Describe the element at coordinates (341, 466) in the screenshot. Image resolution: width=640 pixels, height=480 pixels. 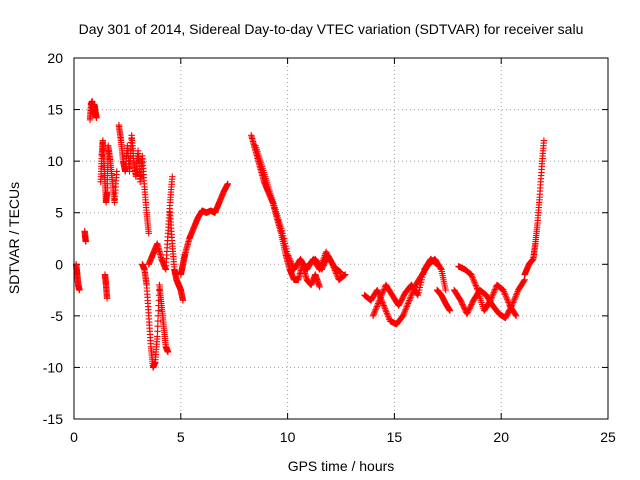
I see `x-axis-label: GPS time / hours` at that location.